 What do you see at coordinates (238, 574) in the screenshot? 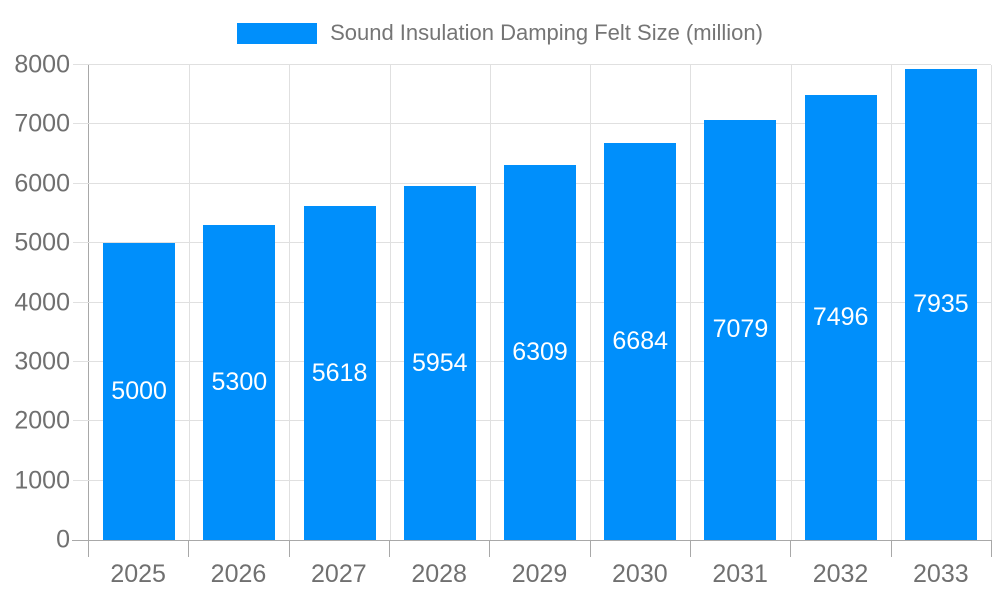
I see `x-axis-label: 2026` at bounding box center [238, 574].